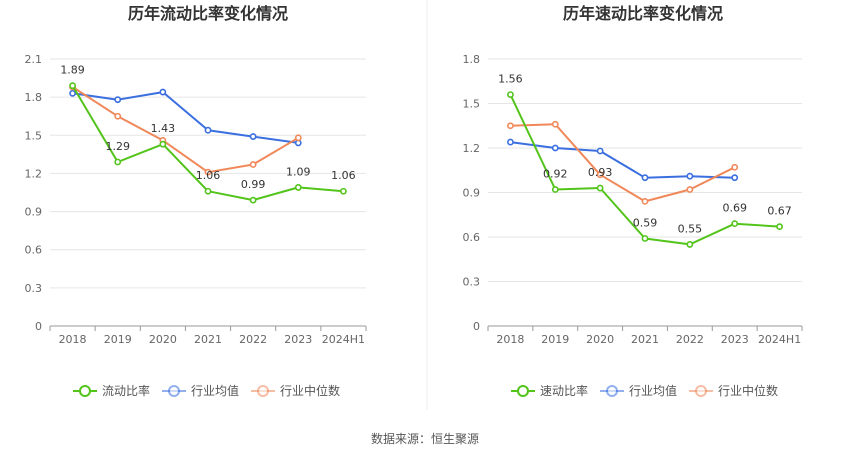  I want to click on data-label: 1.09, so click(298, 171).